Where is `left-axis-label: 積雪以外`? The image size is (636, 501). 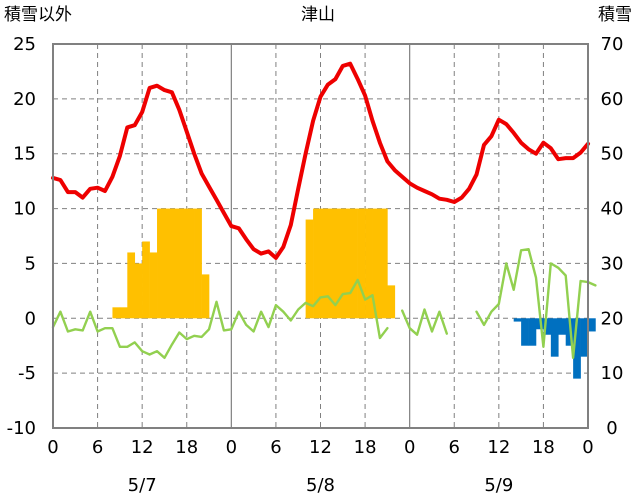 left-axis-label: 積雪以外 is located at coordinates (38, 15).